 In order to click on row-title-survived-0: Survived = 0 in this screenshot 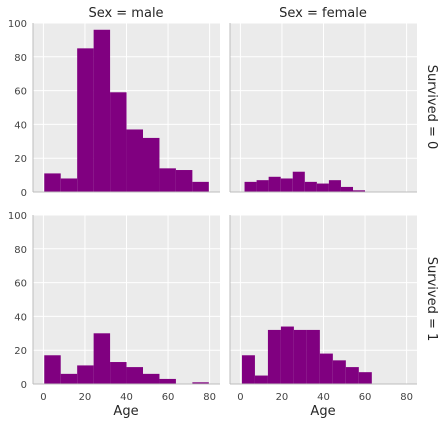, I will do `click(431, 107)`.